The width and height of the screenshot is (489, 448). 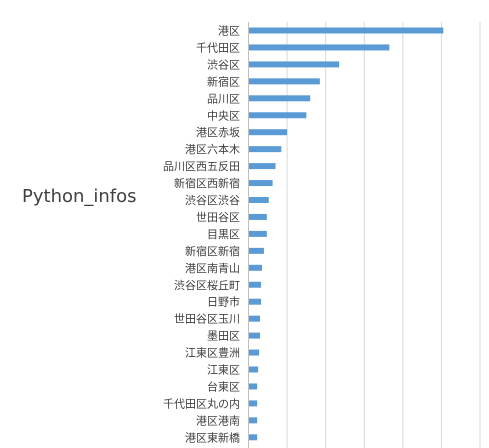 What do you see at coordinates (223, 234) in the screenshot?
I see `category-label: 目黒区` at bounding box center [223, 234].